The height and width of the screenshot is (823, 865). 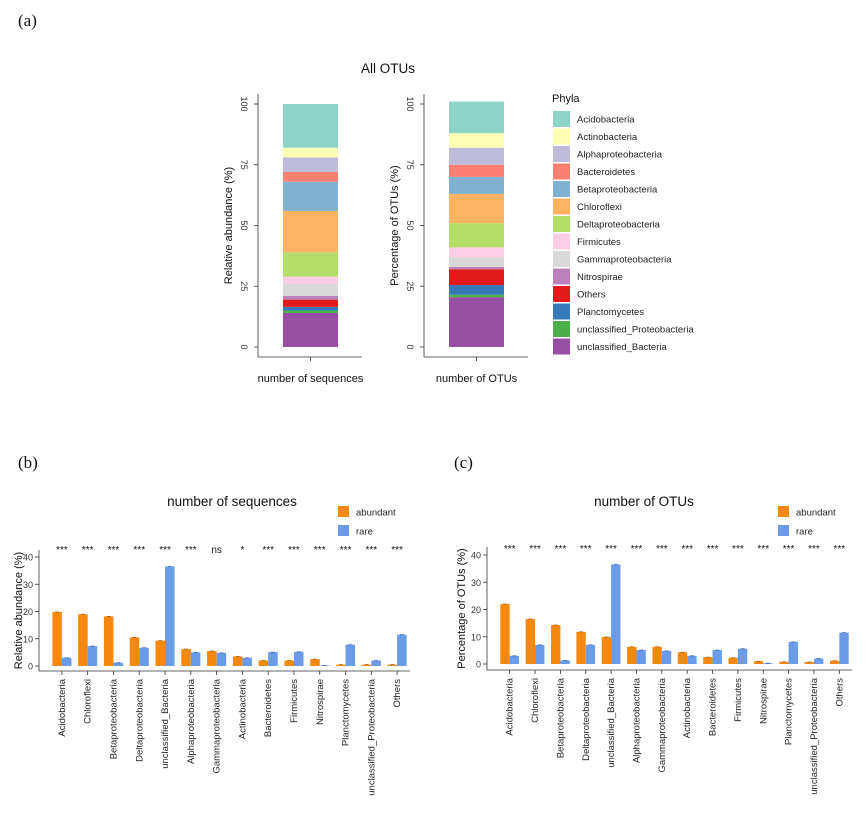 What do you see at coordinates (463, 462) in the screenshot?
I see `panel-label-c: (c)` at bounding box center [463, 462].